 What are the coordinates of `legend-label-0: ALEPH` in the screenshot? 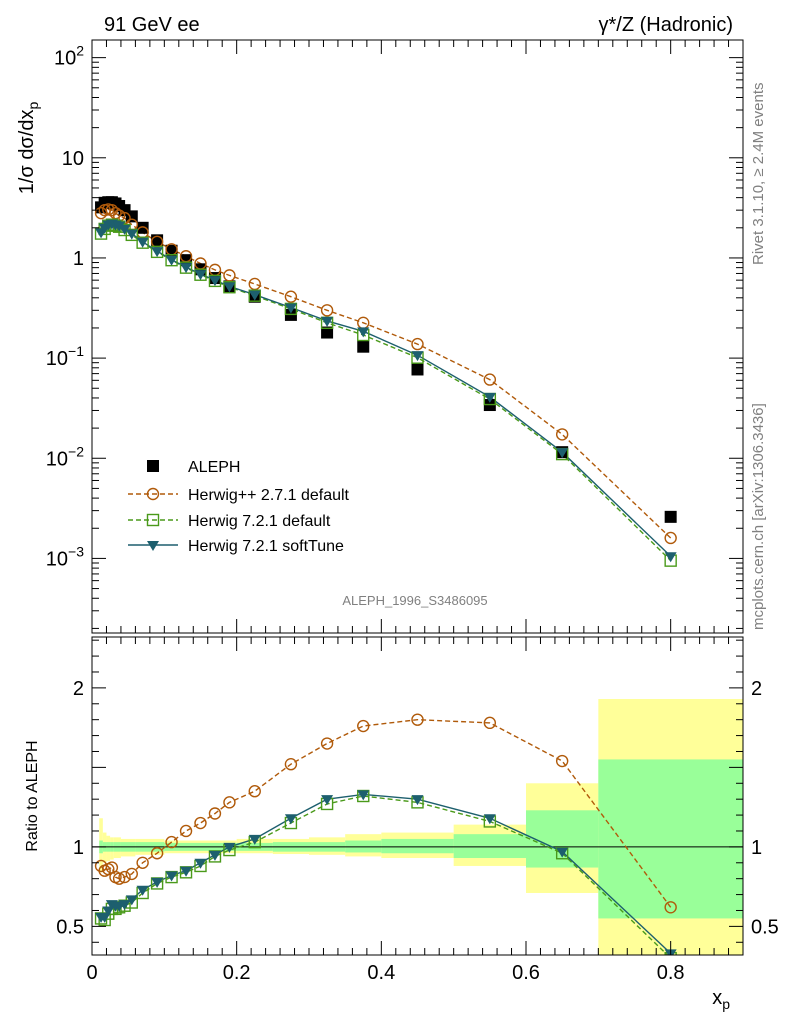 It's located at (214, 467).